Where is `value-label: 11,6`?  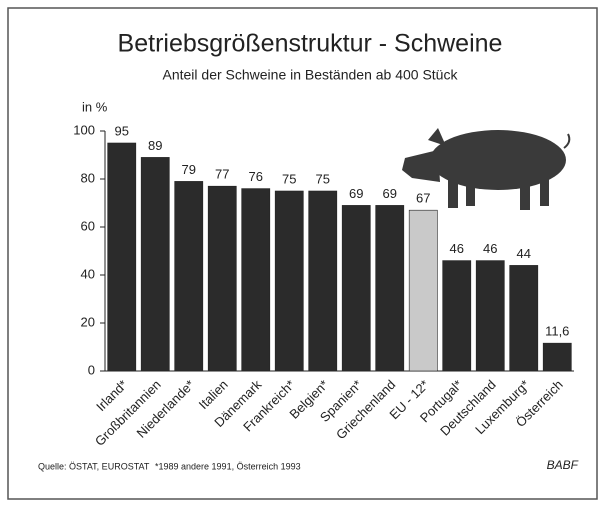 value-label: 11,6 is located at coordinates (557, 331).